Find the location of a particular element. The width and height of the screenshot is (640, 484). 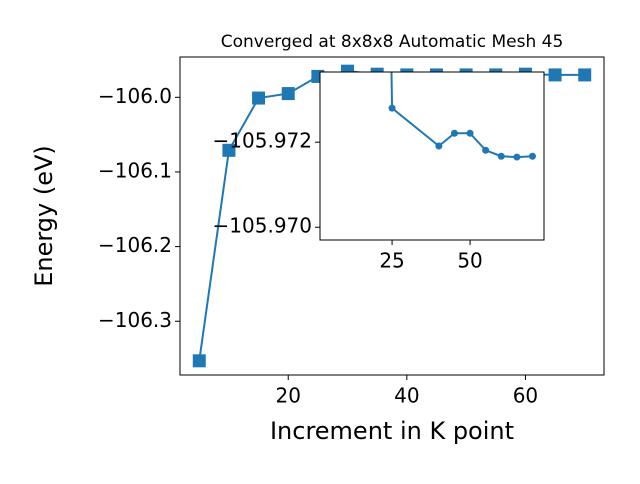

y-axis-label: Energy (eV) is located at coordinates (44, 216).